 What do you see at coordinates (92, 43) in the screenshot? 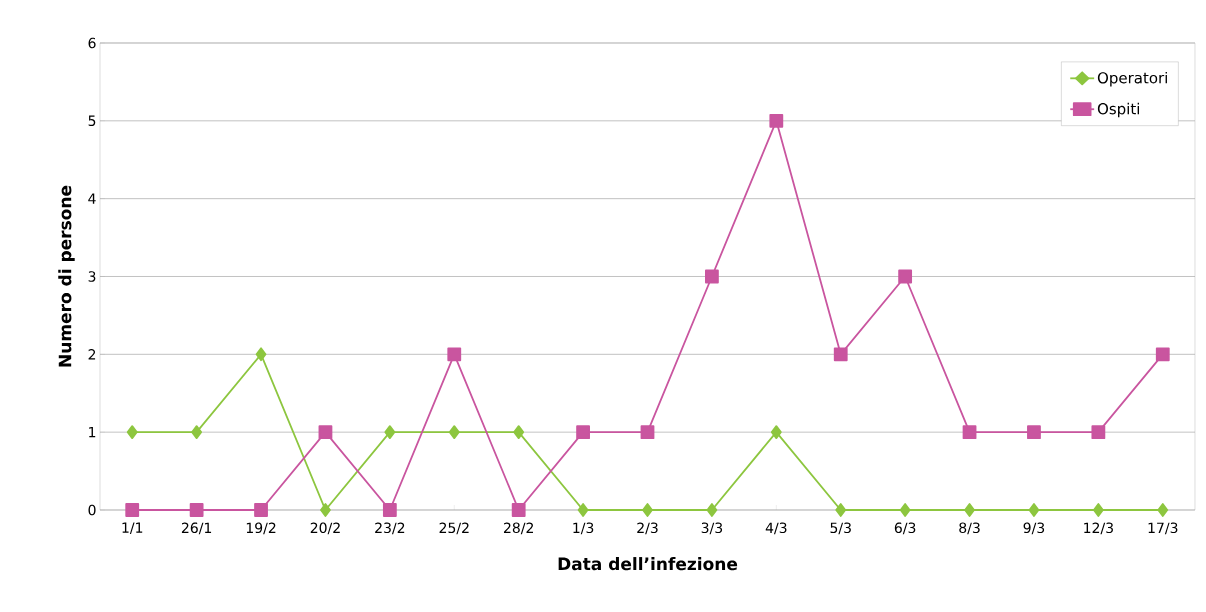
I see `y-tick-label: 6` at bounding box center [92, 43].